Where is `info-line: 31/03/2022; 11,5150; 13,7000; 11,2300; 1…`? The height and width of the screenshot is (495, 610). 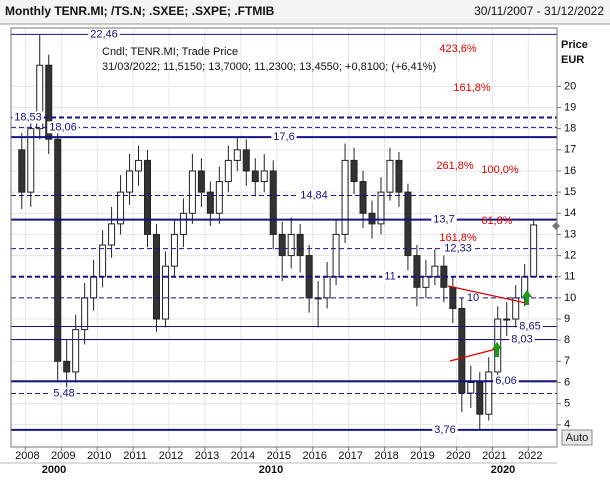 info-line: 31/03/2022; 11,5150; 13,7000; 11,2300; 1… is located at coordinates (269, 67).